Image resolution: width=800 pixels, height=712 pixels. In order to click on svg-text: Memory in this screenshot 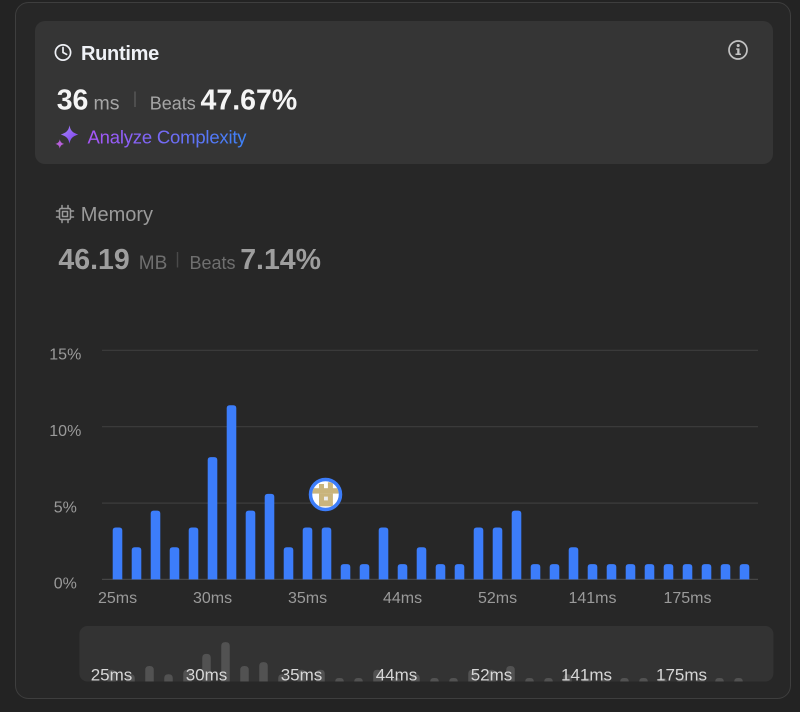, I will do `click(117, 215)`.